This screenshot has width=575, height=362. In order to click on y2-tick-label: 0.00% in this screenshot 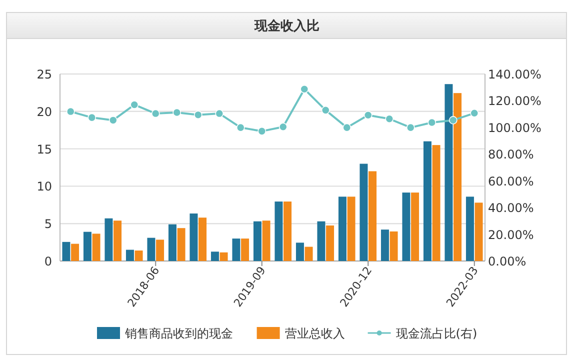, I will do `click(507, 261)`.